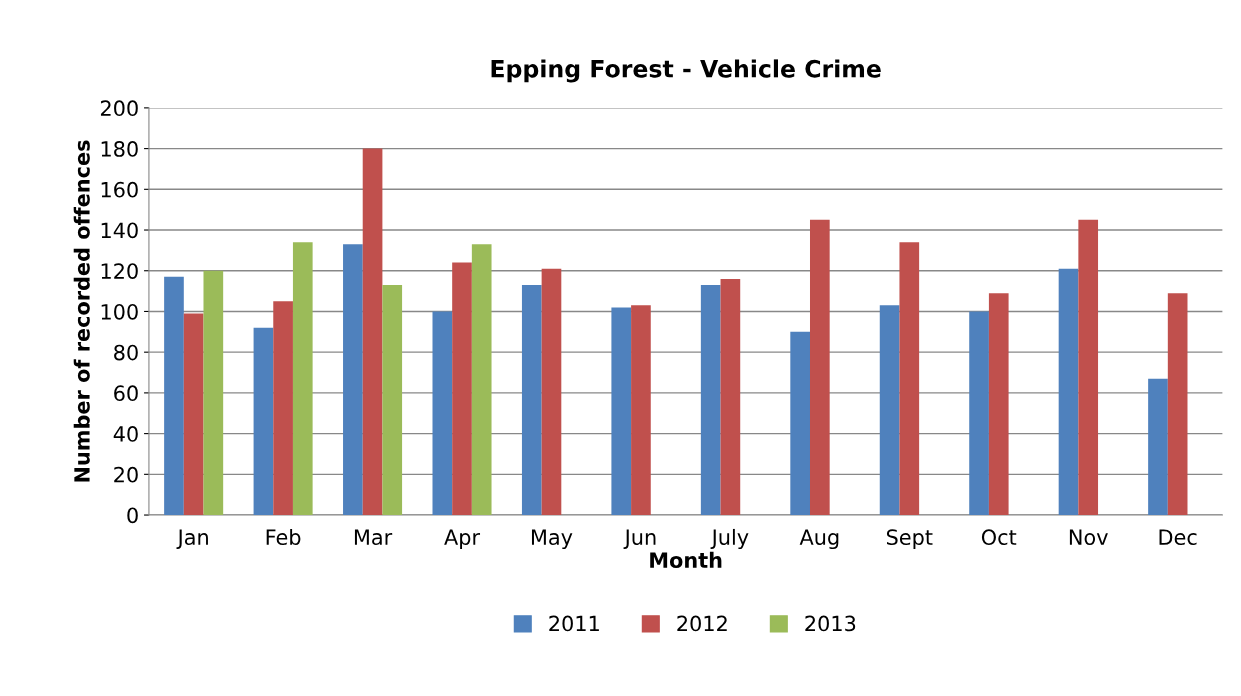 This screenshot has height=696, width=1241. What do you see at coordinates (192, 539) in the screenshot?
I see `x-tick-label: Jan` at bounding box center [192, 539].